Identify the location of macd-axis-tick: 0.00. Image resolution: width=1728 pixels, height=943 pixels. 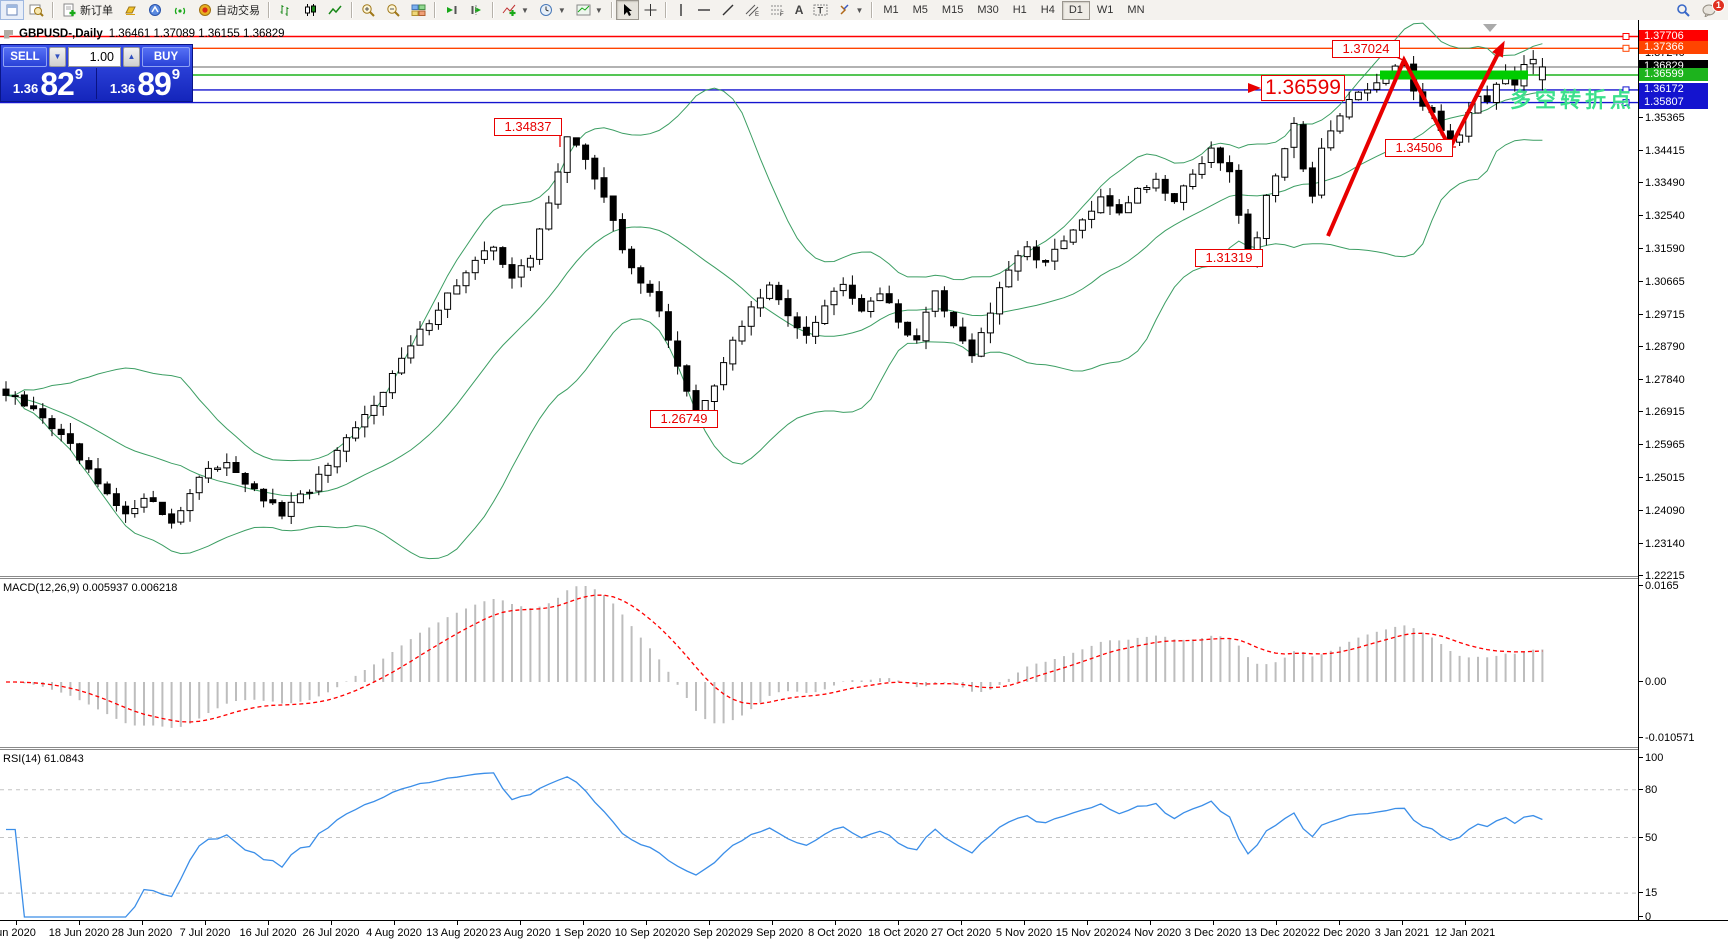
(1652, 682).